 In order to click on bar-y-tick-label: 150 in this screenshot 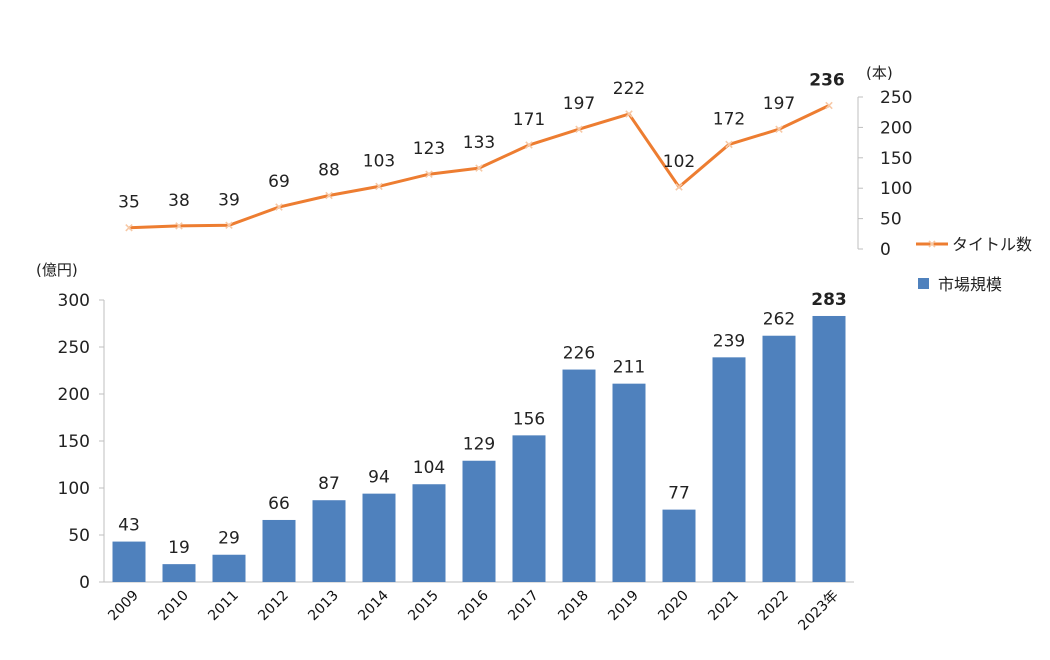, I will do `click(74, 442)`.